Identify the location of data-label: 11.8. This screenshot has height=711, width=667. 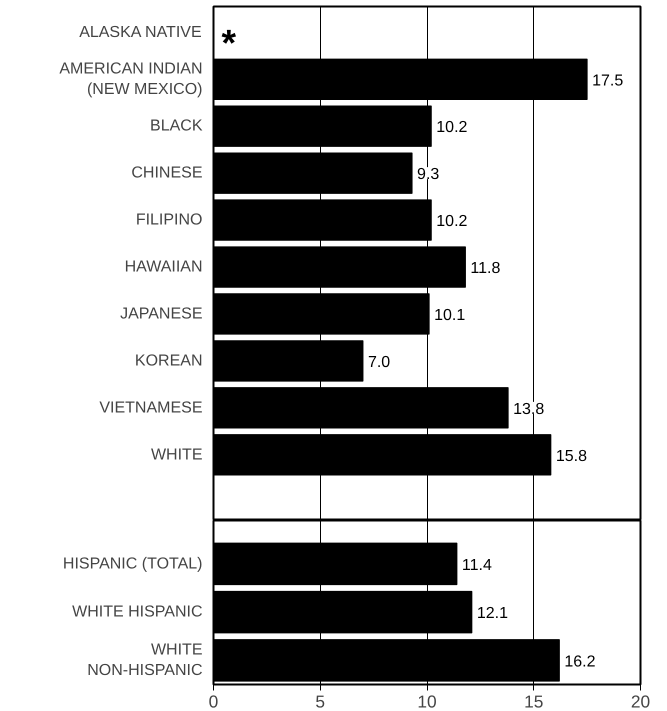
(485, 269).